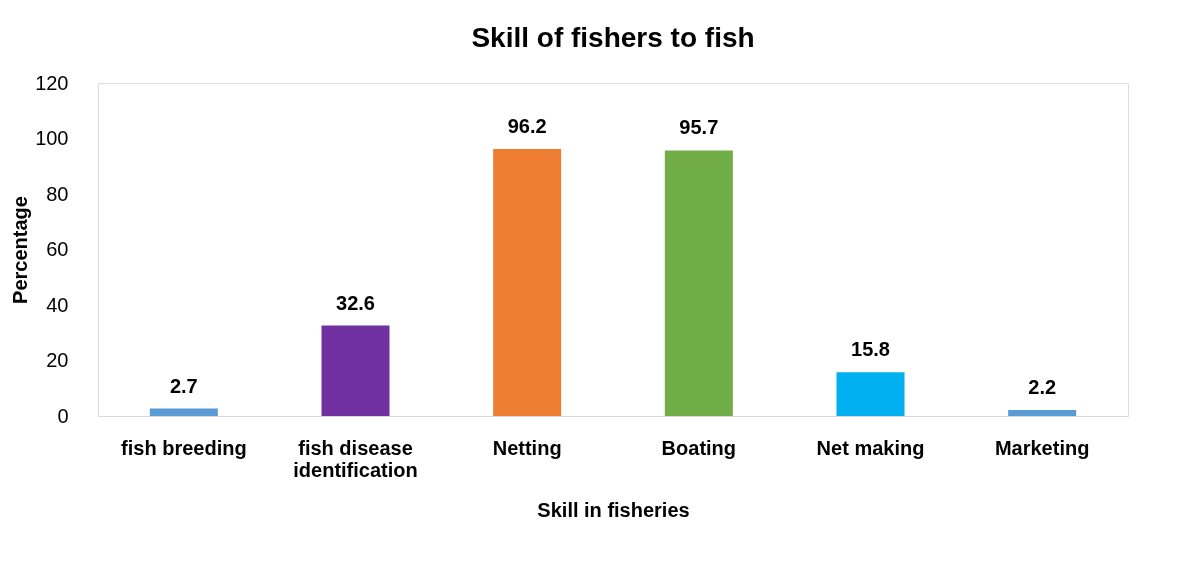  I want to click on data-label: 96.2, so click(527, 126).